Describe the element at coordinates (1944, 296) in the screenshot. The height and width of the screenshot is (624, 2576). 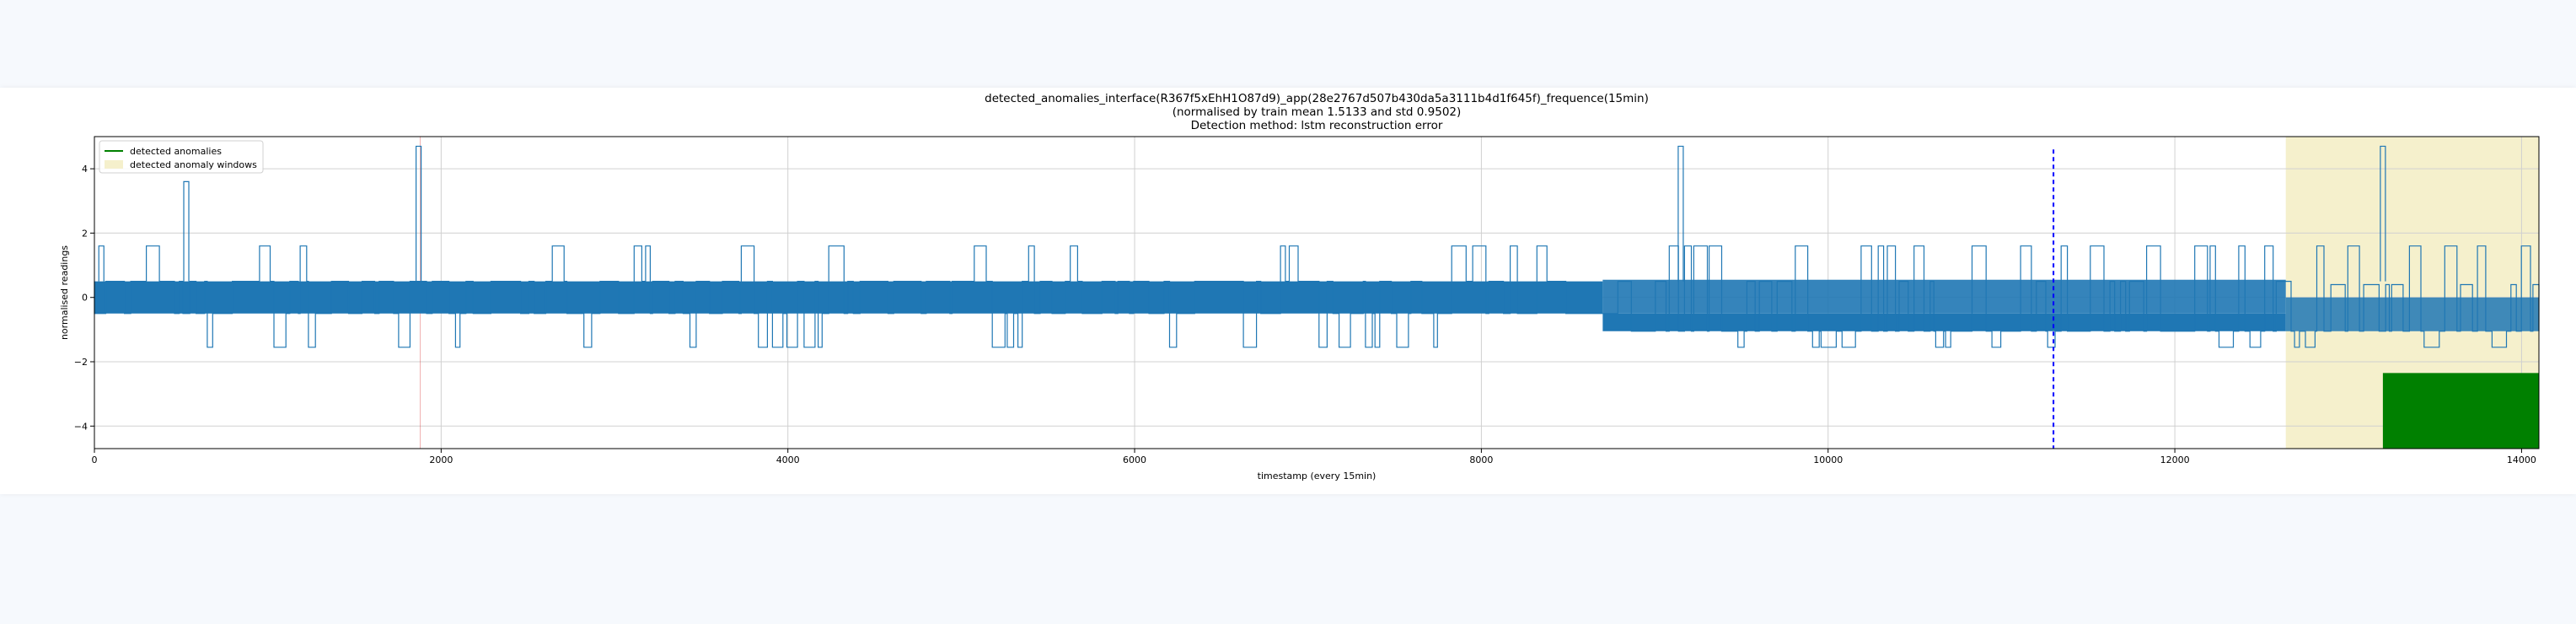
I see `signal-band-2-upper` at that location.